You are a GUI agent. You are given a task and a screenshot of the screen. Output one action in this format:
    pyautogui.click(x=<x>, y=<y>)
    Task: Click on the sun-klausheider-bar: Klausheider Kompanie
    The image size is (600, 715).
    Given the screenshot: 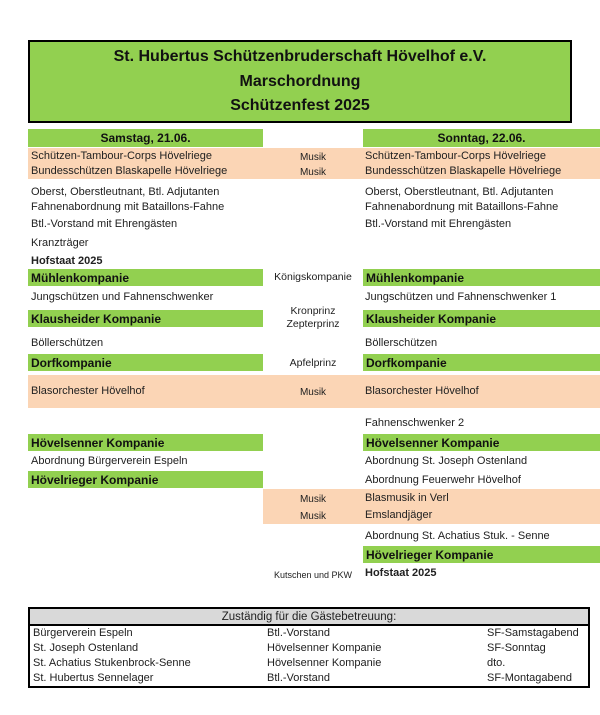 What is the action you would take?
    pyautogui.click(x=481, y=318)
    